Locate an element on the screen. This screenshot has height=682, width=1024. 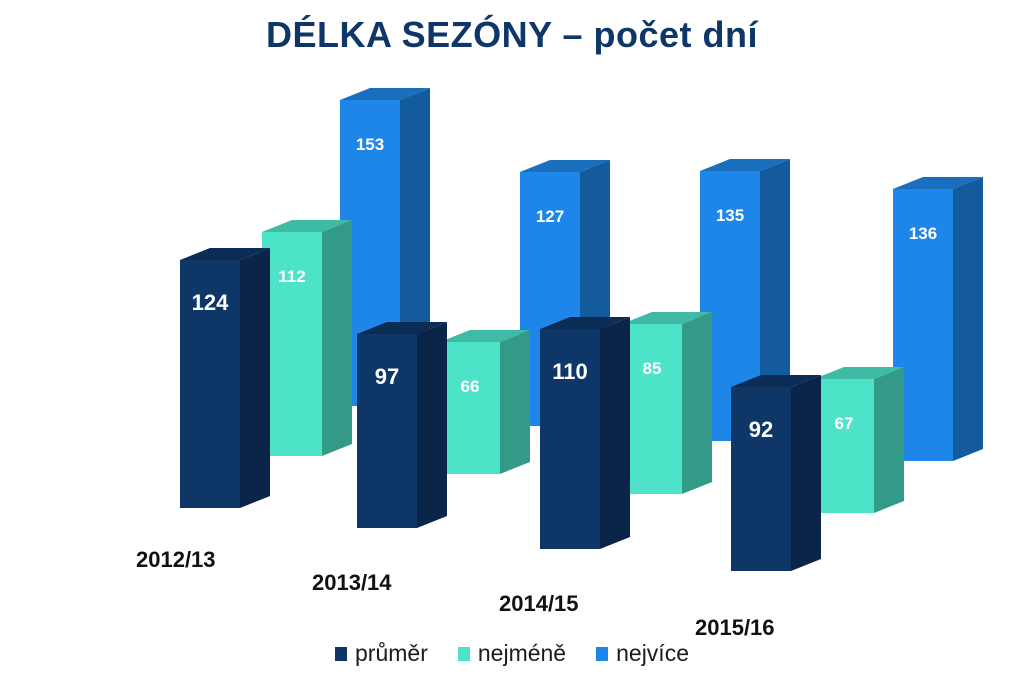
legend-item-nejvice: nejvíce is located at coordinates (642, 653).